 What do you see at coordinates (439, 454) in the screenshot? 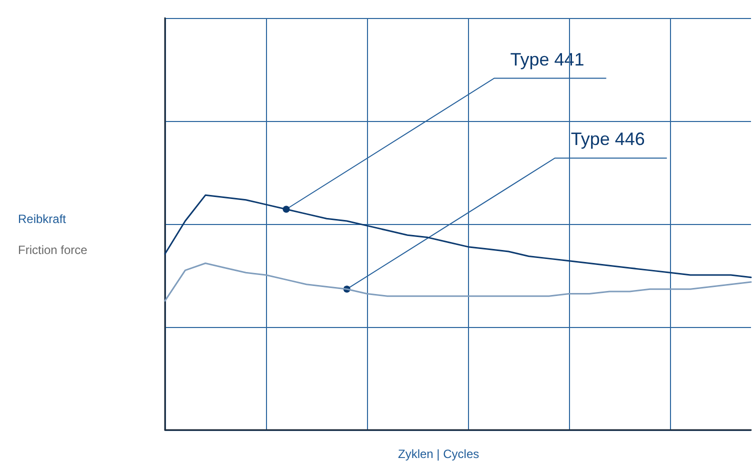
I see `x-axis-title: Zyklen | Cycles` at bounding box center [439, 454].